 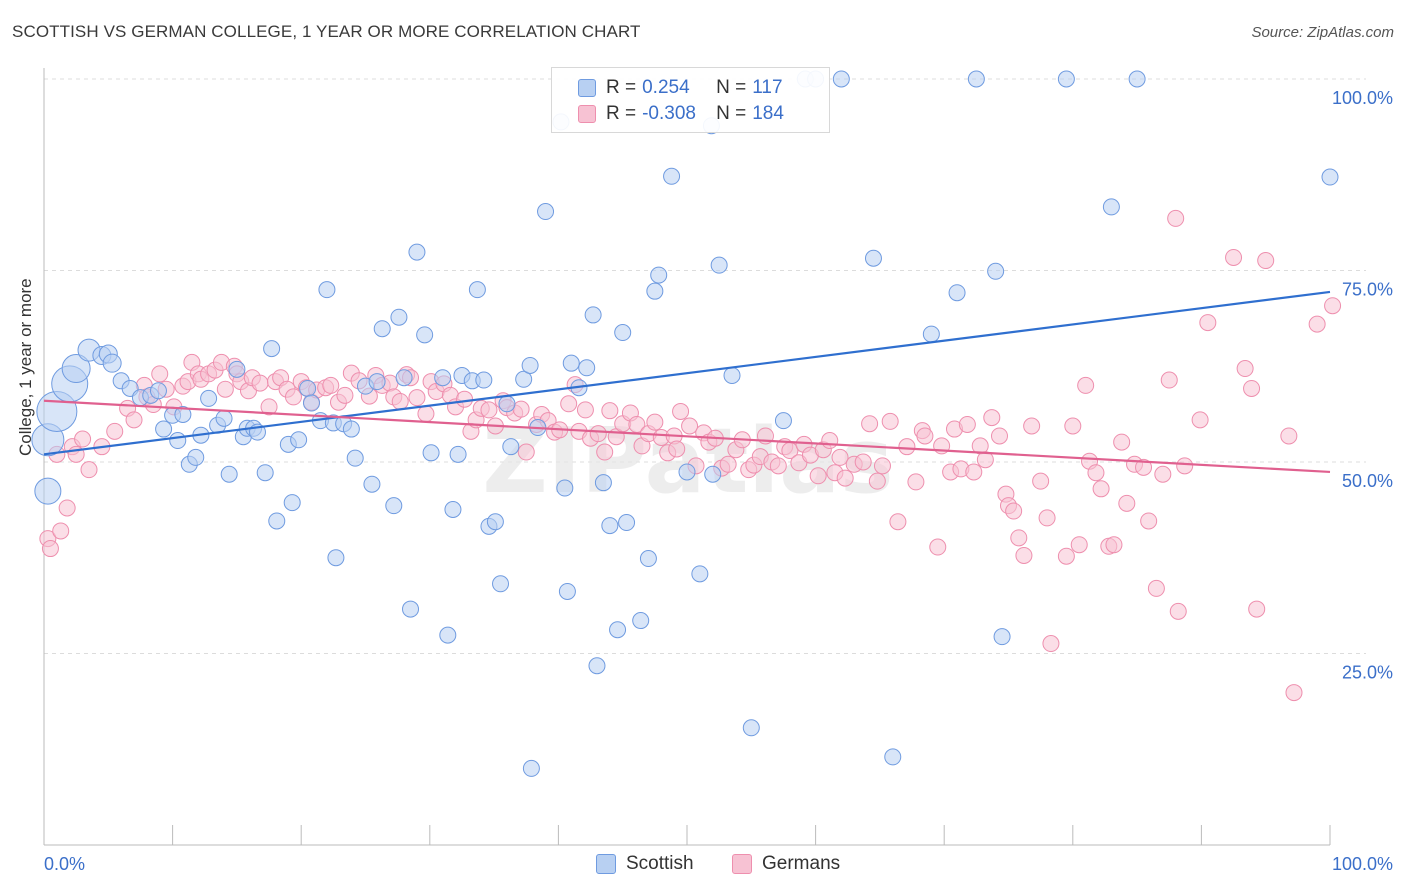 I want to click on legend-row-germans: R = -0.308 N = 184, so click(x=702, y=114).